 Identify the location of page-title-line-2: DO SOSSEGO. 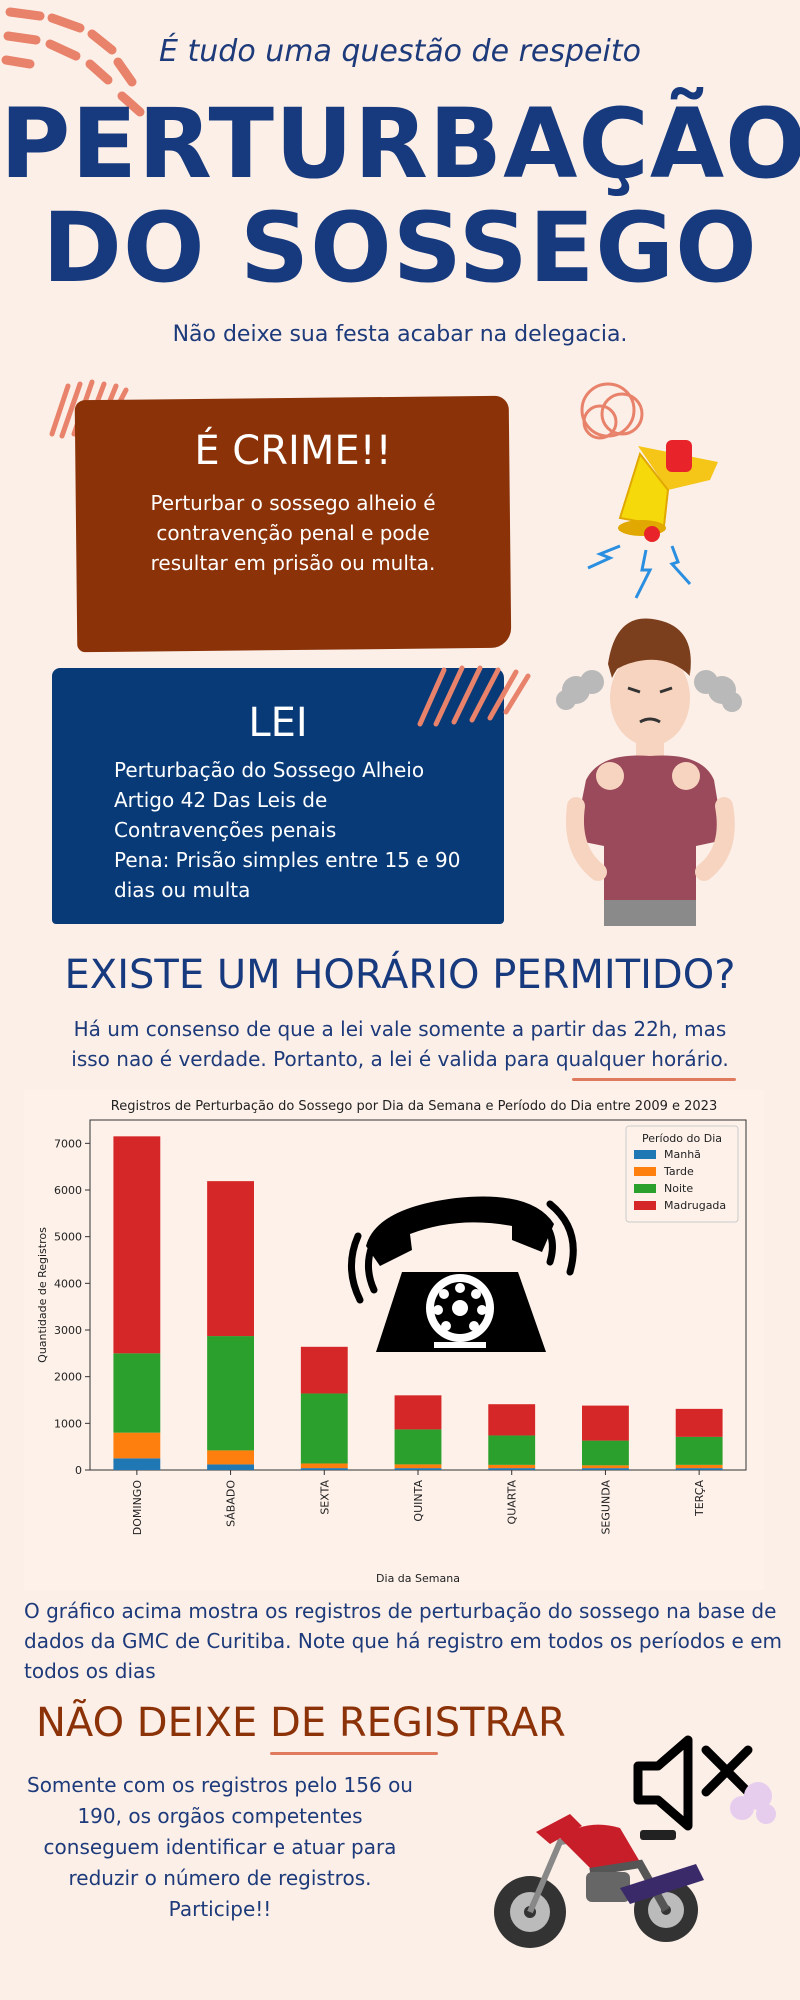
(400, 248).